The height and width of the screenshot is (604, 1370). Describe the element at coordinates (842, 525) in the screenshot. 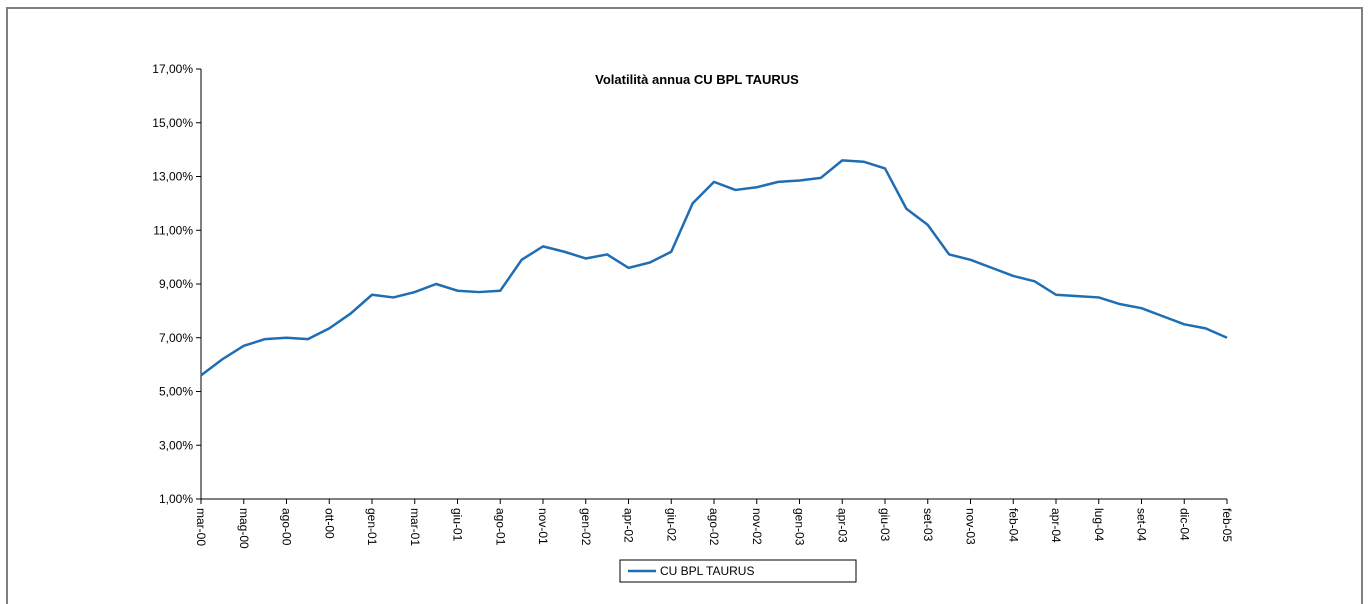

I see `x-tick-label: apr-03` at that location.